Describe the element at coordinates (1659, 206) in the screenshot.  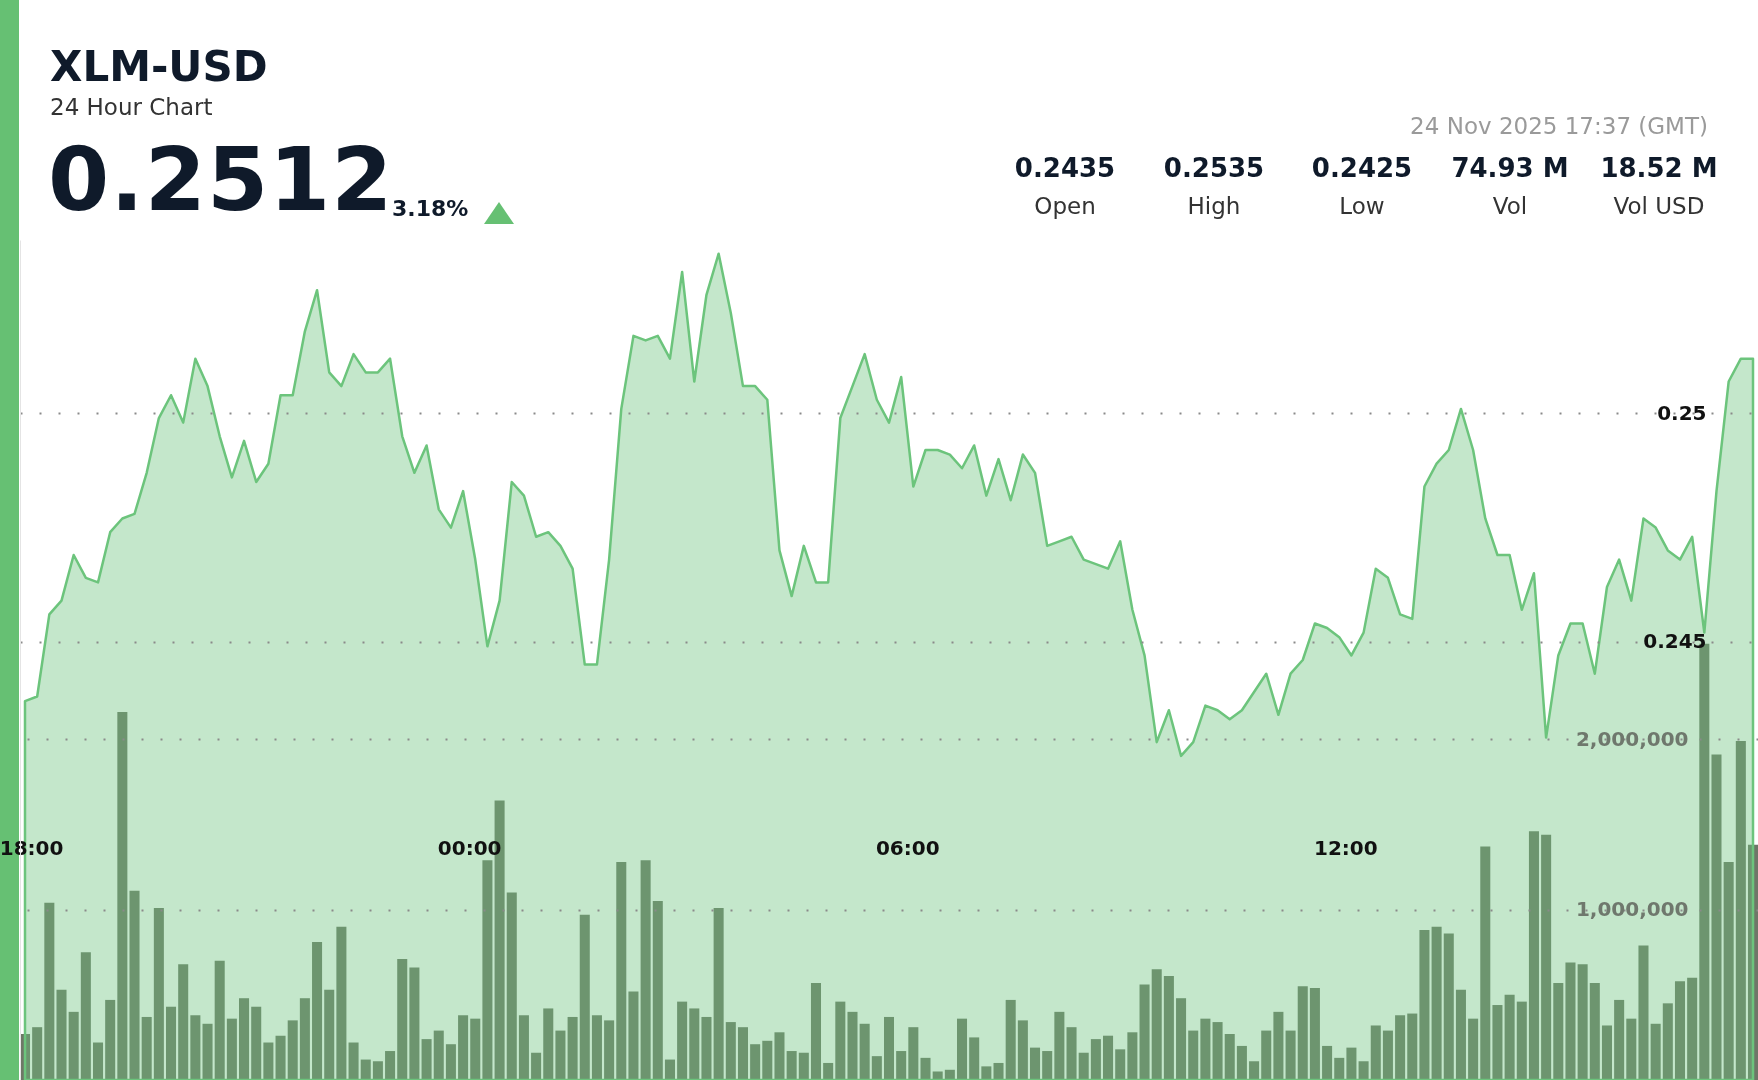
I see `text: Vol USD` at that location.